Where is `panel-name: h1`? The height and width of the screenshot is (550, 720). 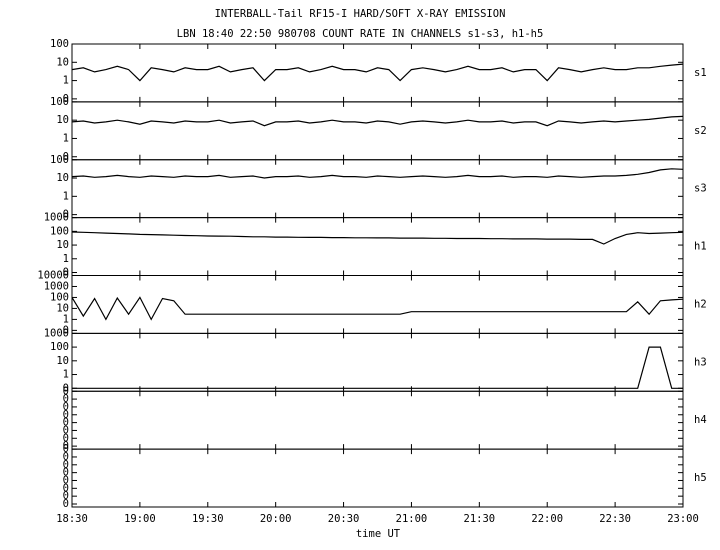 panel-name: h1 is located at coordinates (700, 247).